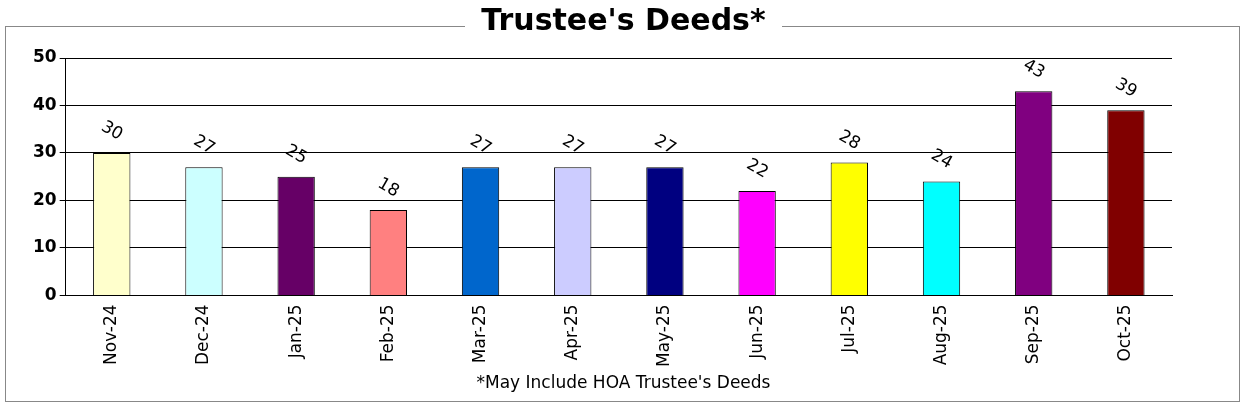  I want to click on x-tick-label: Jul-25, so click(847, 329).